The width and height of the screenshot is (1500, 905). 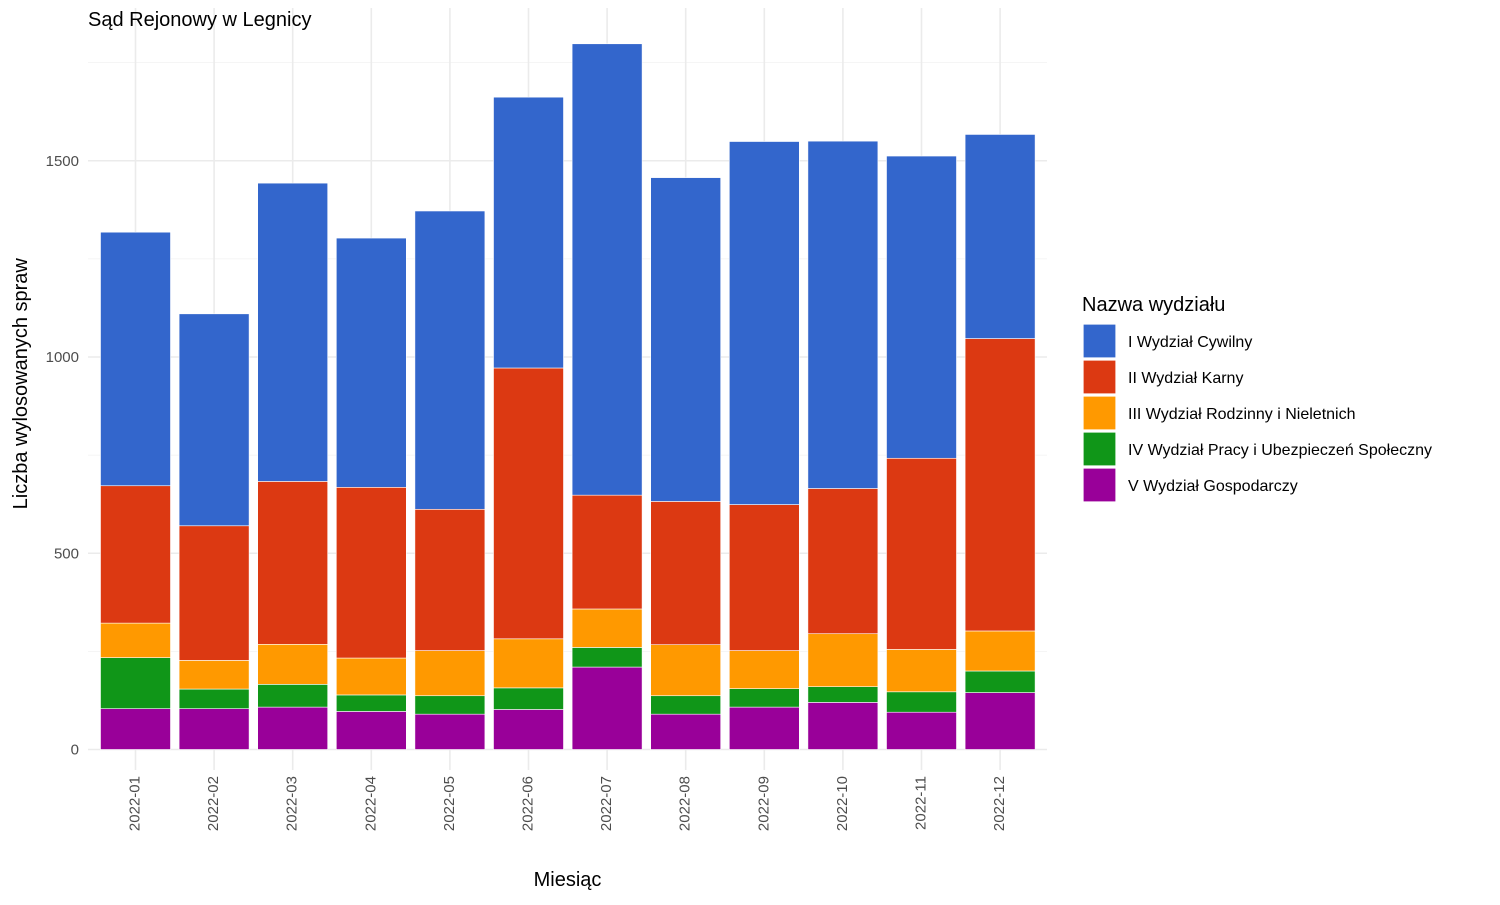 I want to click on x-tick-label: 2022-06, so click(x=527, y=803).